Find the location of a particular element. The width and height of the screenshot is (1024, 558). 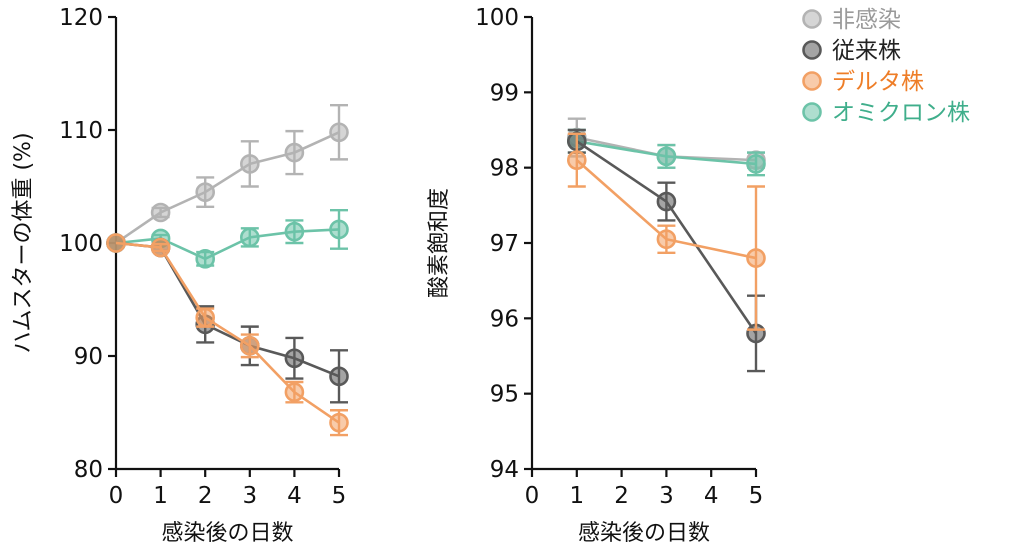

legend-label: オミクロン株 is located at coordinates (901, 113).